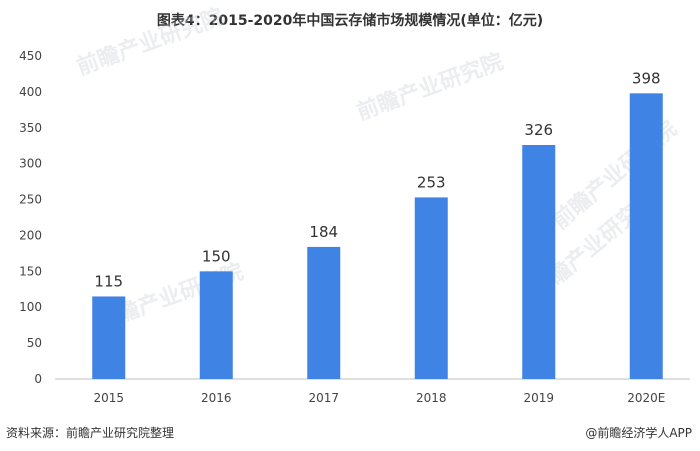  I want to click on y-tick-label: 200, so click(30, 235).